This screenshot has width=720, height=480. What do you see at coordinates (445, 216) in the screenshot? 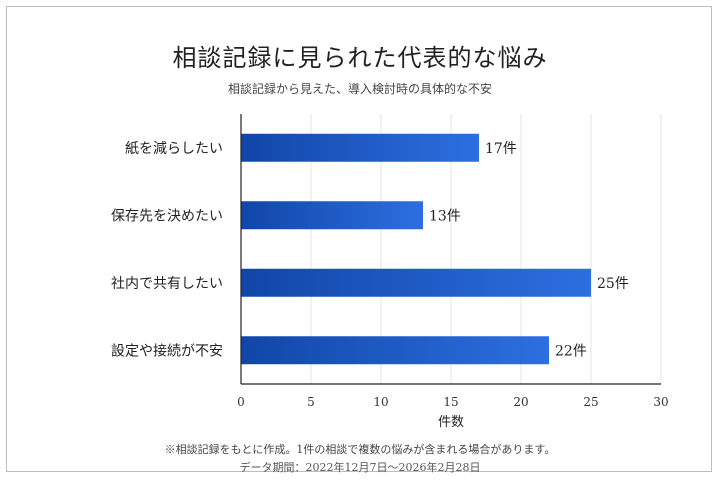
I see `value-label-1: 13件` at bounding box center [445, 216].